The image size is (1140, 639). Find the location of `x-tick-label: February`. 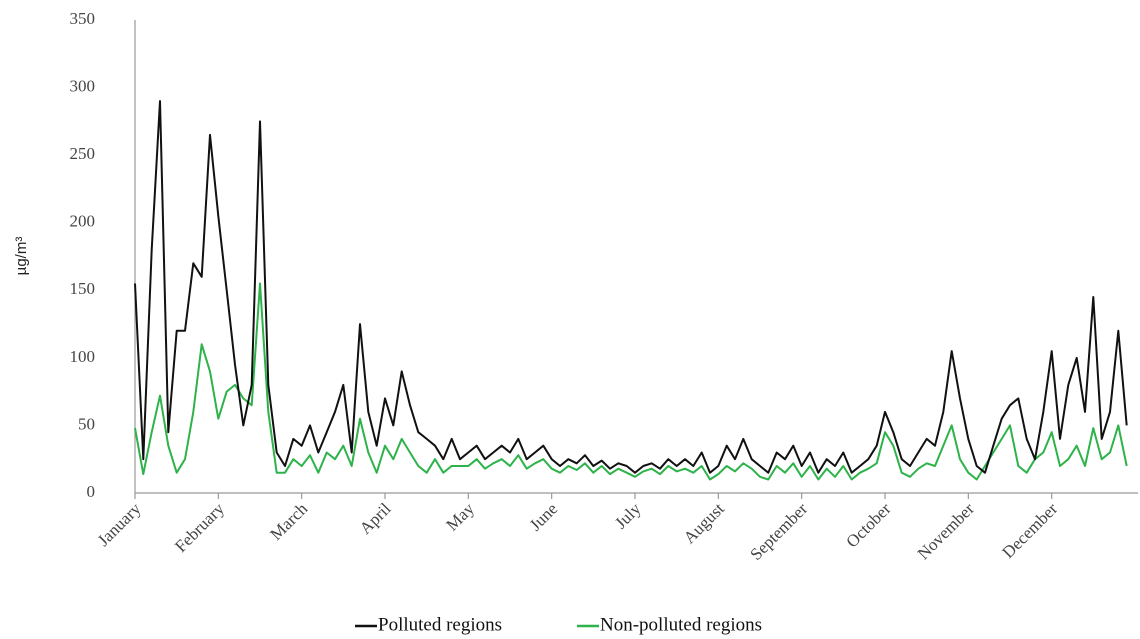

x-tick-label: February is located at coordinates (199, 527).